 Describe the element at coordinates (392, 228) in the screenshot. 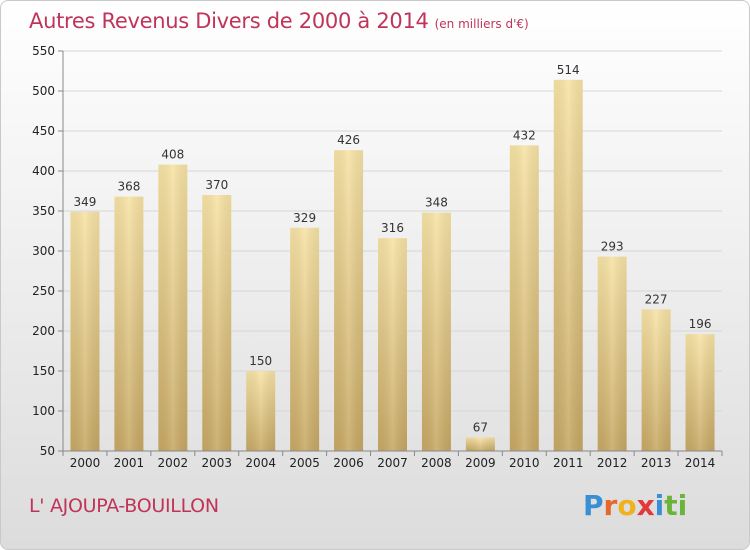

I see `data-label: 316` at that location.